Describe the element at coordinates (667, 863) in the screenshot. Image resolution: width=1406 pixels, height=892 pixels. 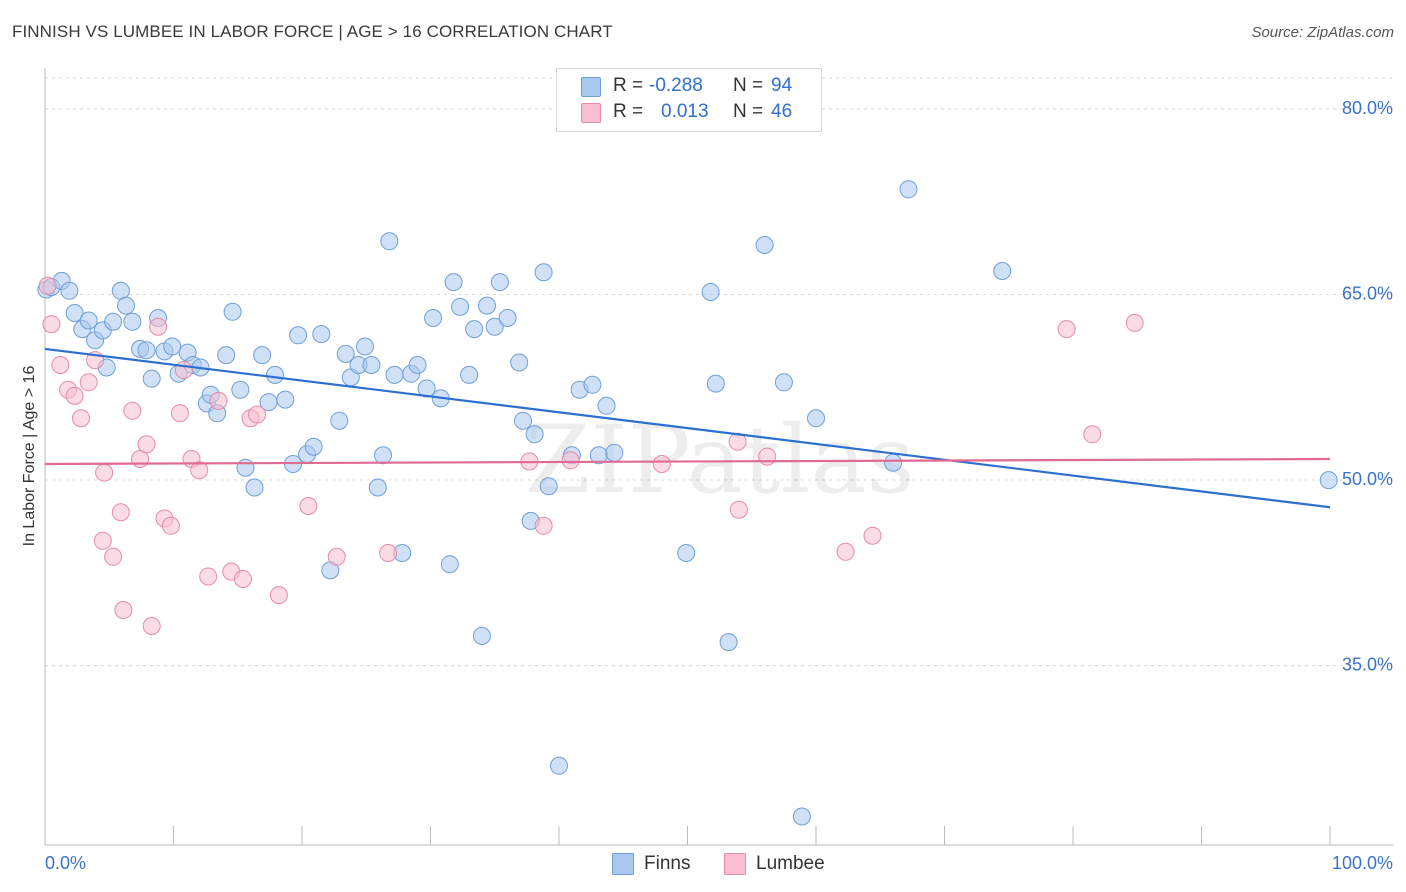
I see `finns-legend-label: Finns` at that location.